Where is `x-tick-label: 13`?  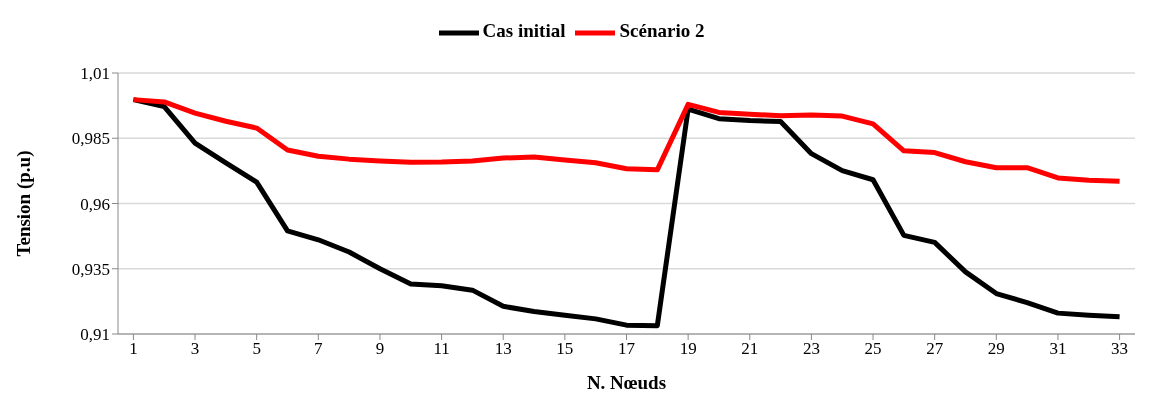
x-tick-label: 13 is located at coordinates (503, 349).